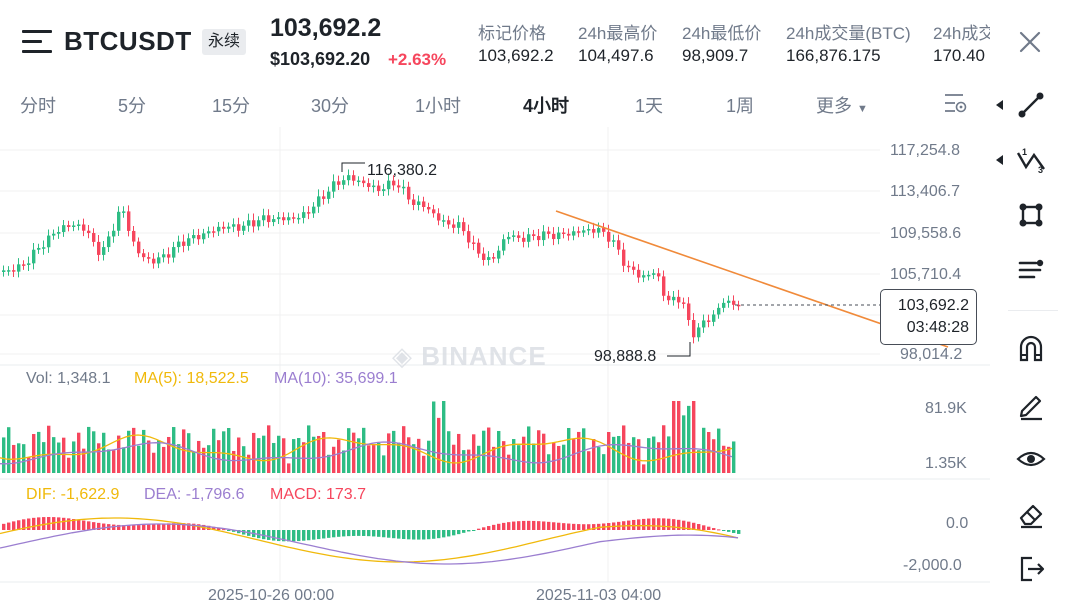 This screenshot has width=1080, height=607. I want to click on chart-settings-icon, so click(956, 103).